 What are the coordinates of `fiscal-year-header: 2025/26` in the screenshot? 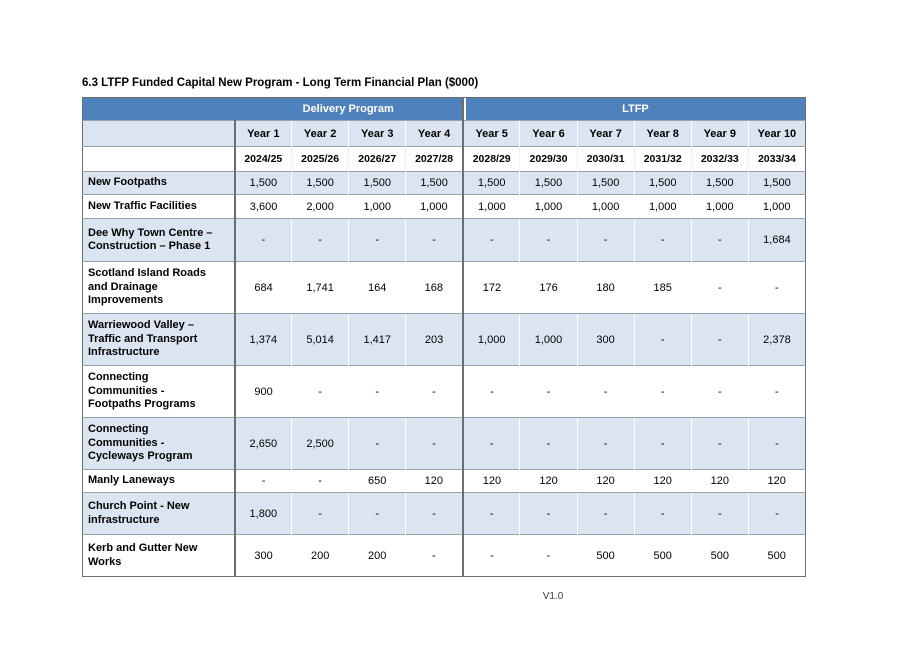 It's located at (320, 159).